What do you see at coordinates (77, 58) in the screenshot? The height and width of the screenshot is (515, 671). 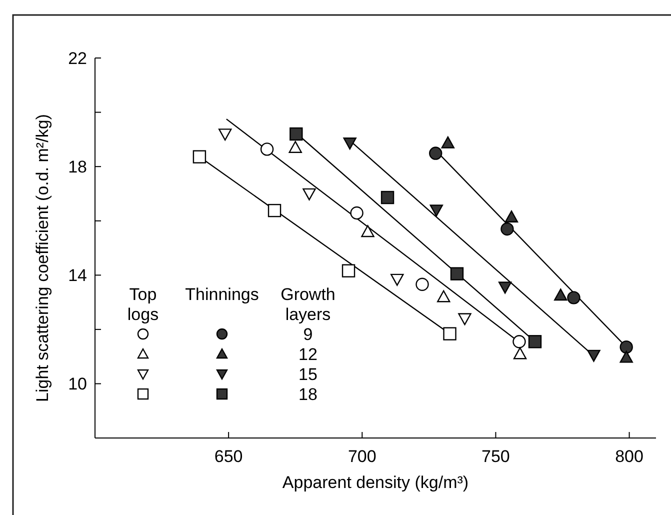 I see `y-tick-label: 22` at bounding box center [77, 58].